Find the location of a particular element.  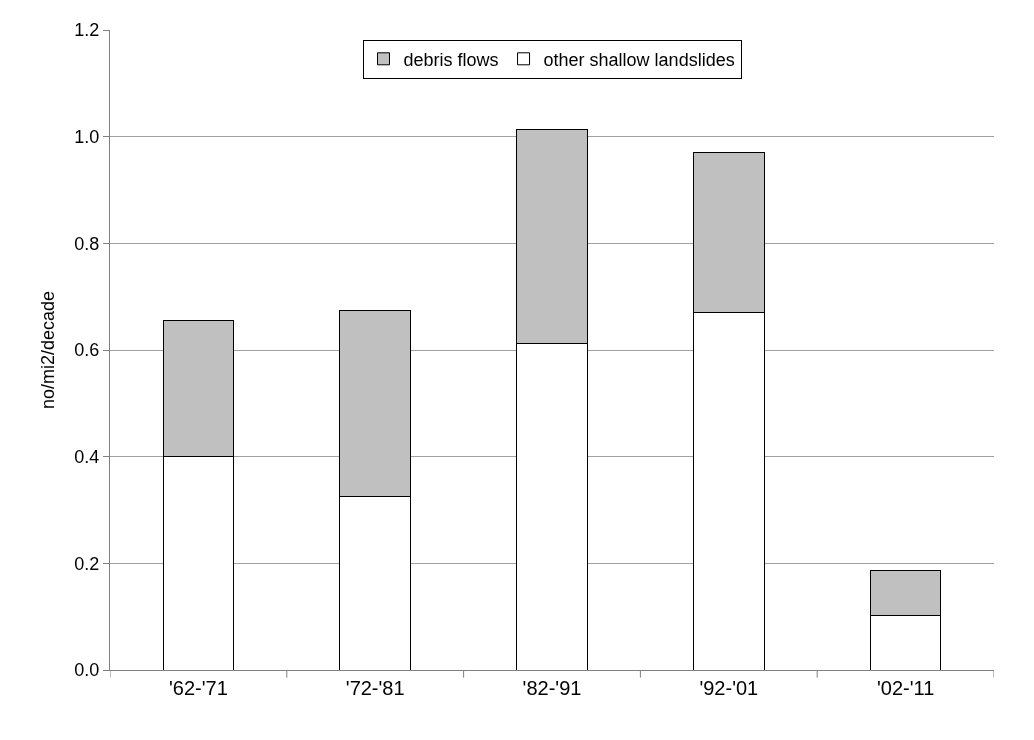

y-tick-label: 0.2 is located at coordinates (87, 563).